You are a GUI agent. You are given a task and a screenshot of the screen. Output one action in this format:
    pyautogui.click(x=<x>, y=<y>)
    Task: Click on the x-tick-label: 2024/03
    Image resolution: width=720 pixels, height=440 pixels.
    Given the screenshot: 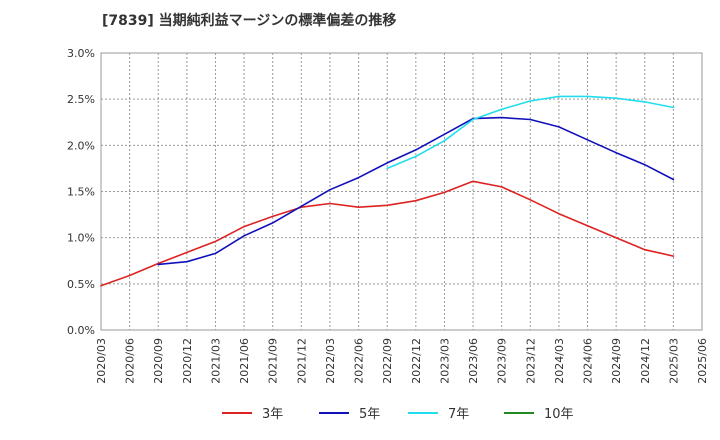 What is the action you would take?
    pyautogui.click(x=559, y=361)
    